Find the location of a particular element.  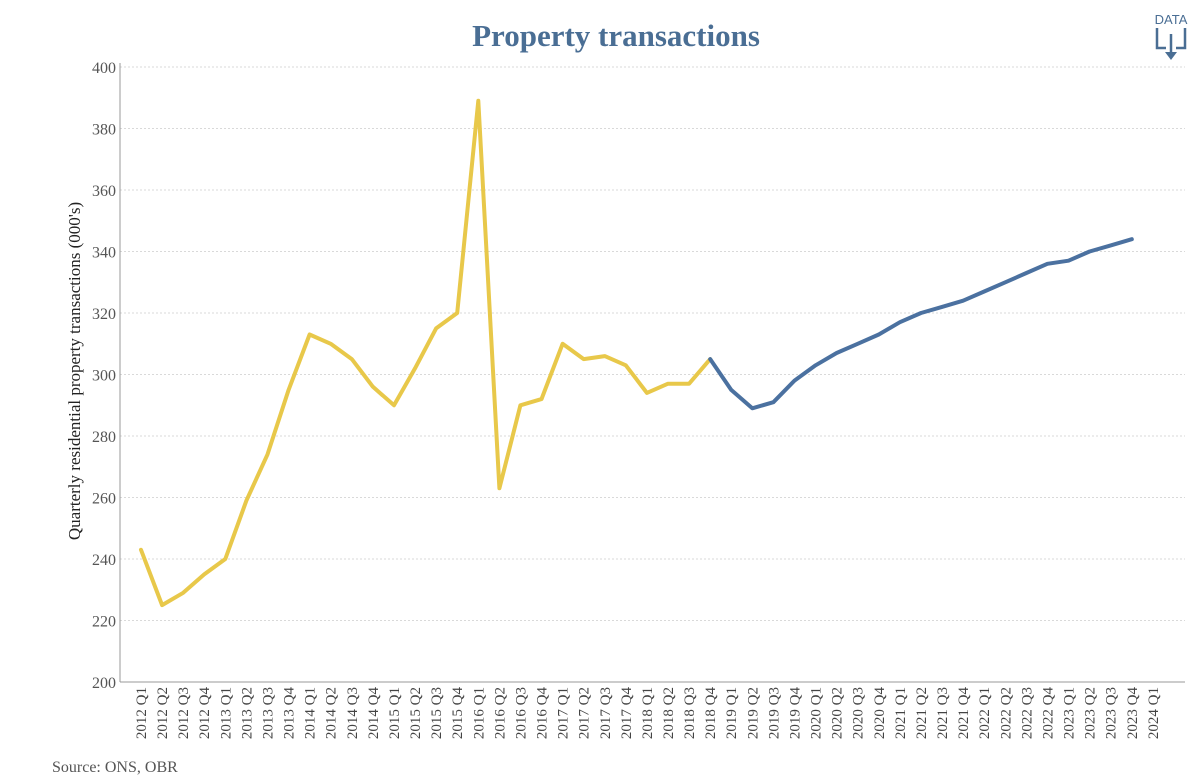

x-tick-label: 2016 Q3 is located at coordinates (521, 713).